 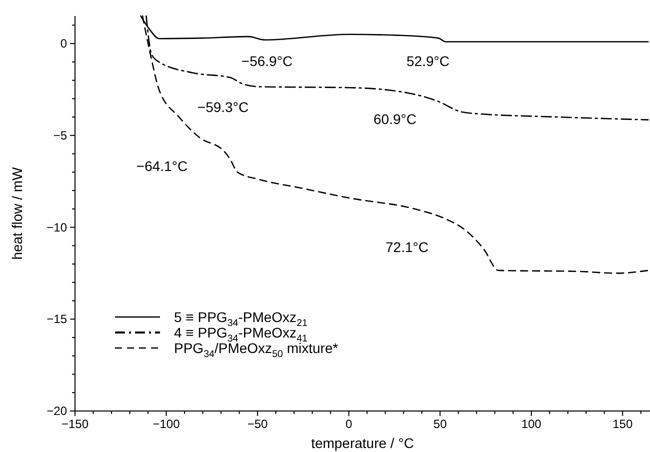 What do you see at coordinates (241, 319) in the screenshot?
I see `legend-label: 5 ≡ PPG$_{34}$-PMeOxz$_{21}$` at bounding box center [241, 319].